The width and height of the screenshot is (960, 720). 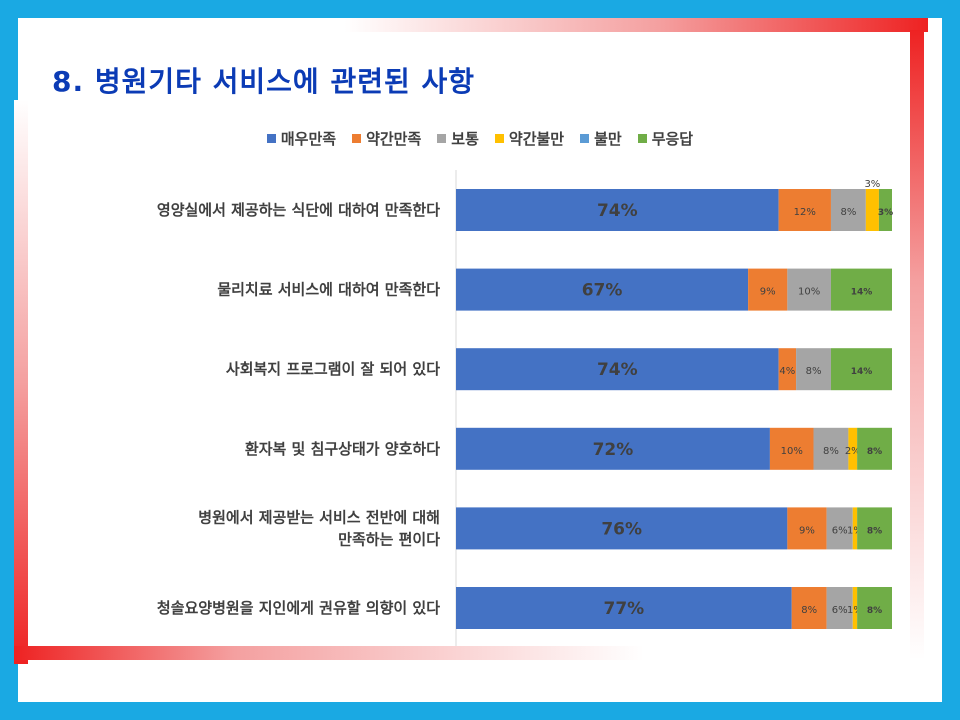 What do you see at coordinates (536, 139) in the screenshot?
I see `legend-label: 약간불만` at bounding box center [536, 139].